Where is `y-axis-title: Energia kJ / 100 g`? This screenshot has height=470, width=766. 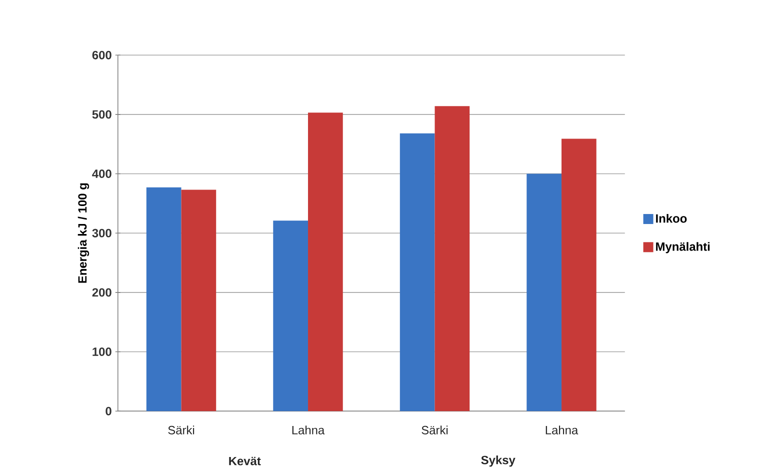 y-axis-title: Energia kJ / 100 g is located at coordinates (84, 233).